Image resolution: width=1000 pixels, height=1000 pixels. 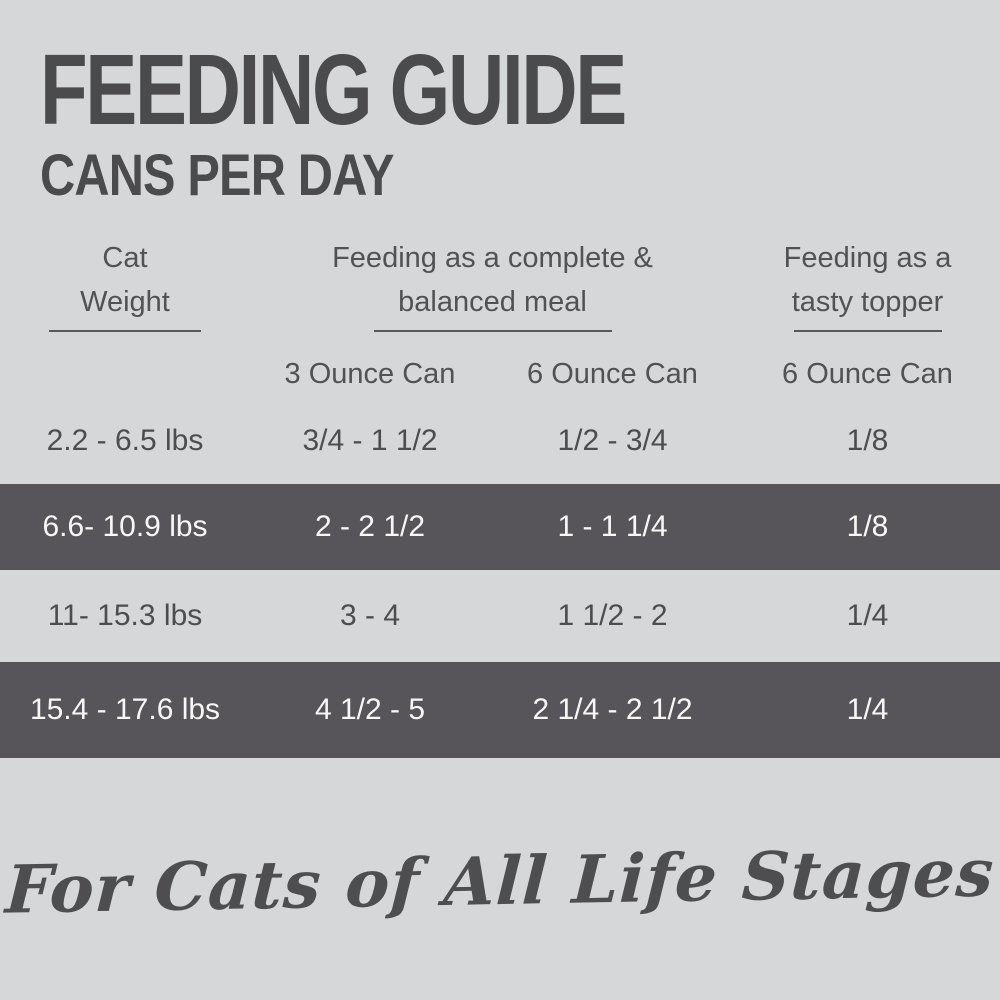 I want to click on table-row: 2.2 - 6.5 lbs 3/4 - 1 1/2 1/2 - 3/4 1/8, so click(x=500, y=441).